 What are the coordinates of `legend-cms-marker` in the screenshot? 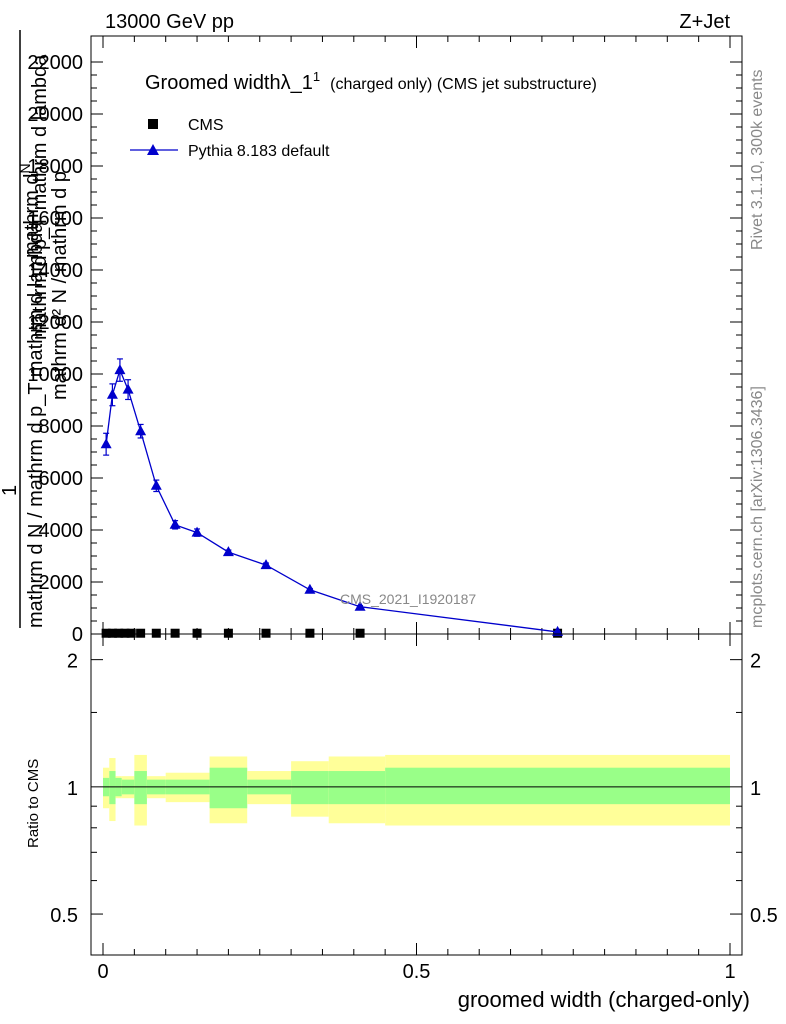 It's located at (153, 124).